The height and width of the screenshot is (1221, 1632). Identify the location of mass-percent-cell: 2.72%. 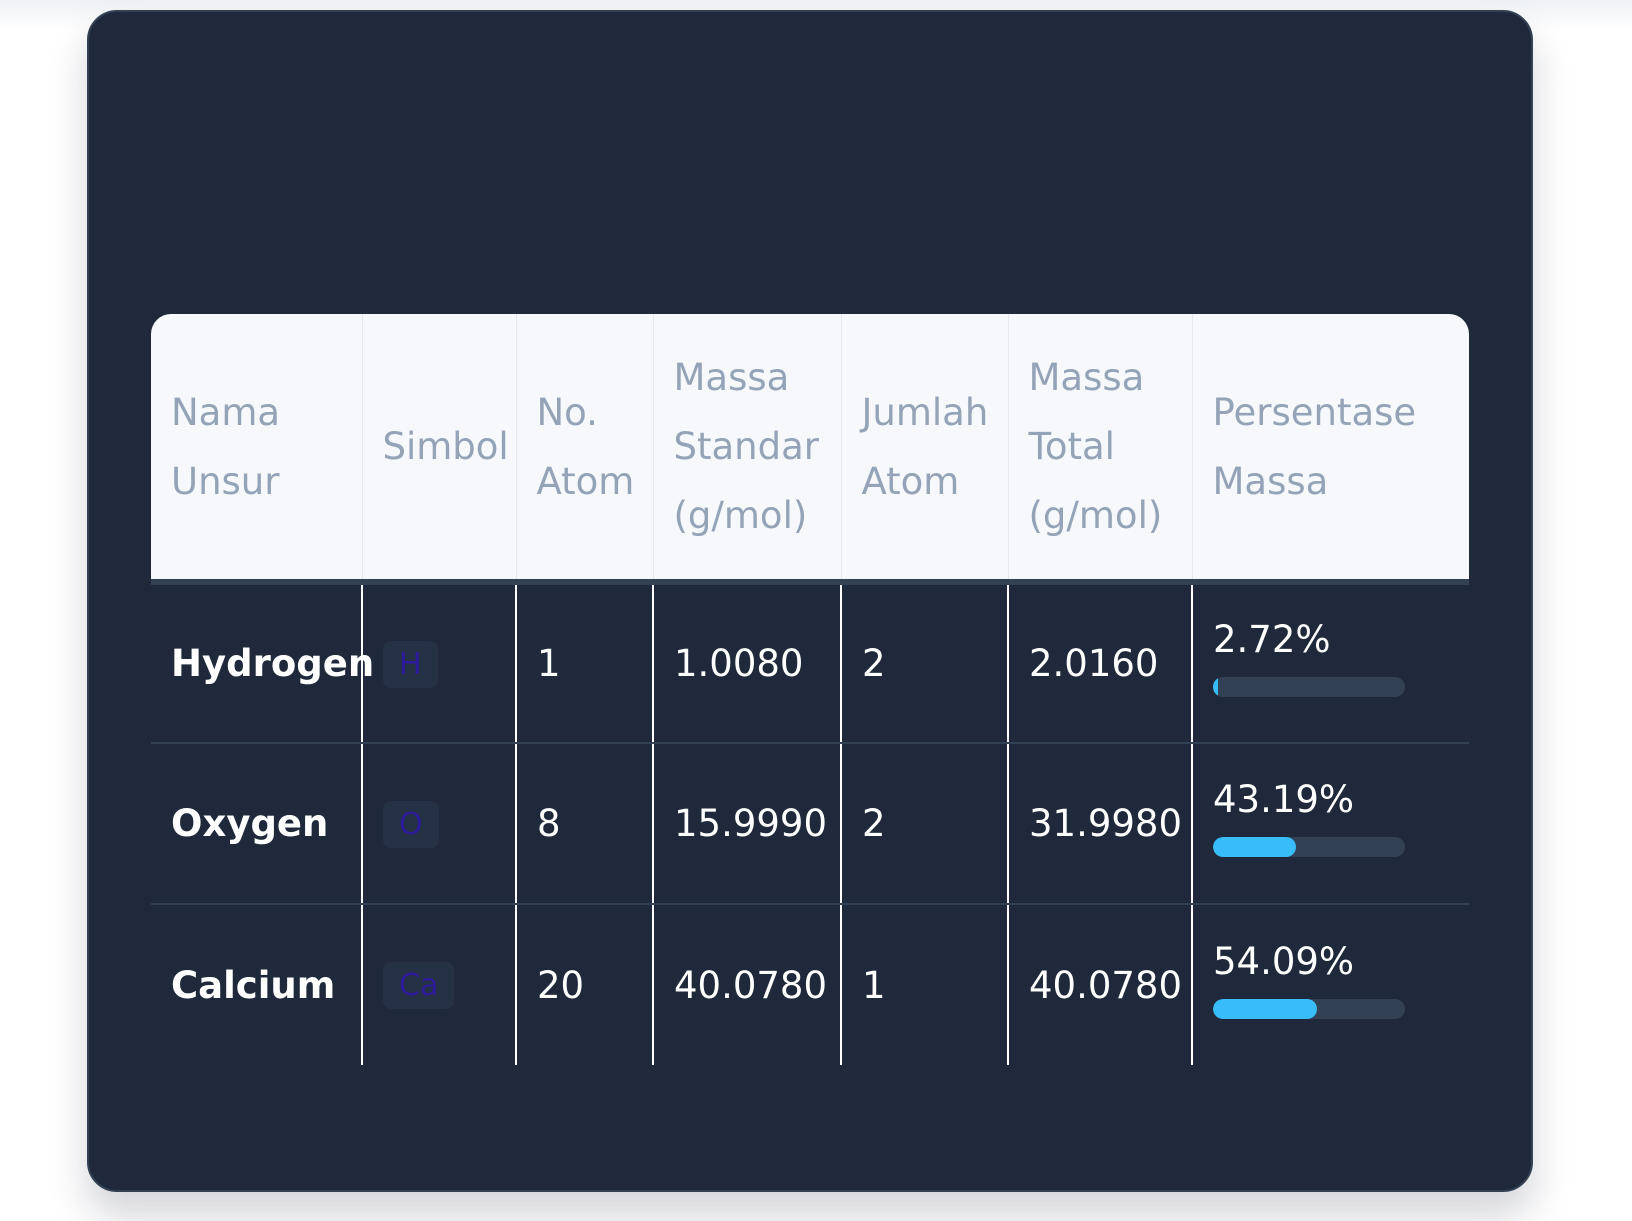
(1330, 663).